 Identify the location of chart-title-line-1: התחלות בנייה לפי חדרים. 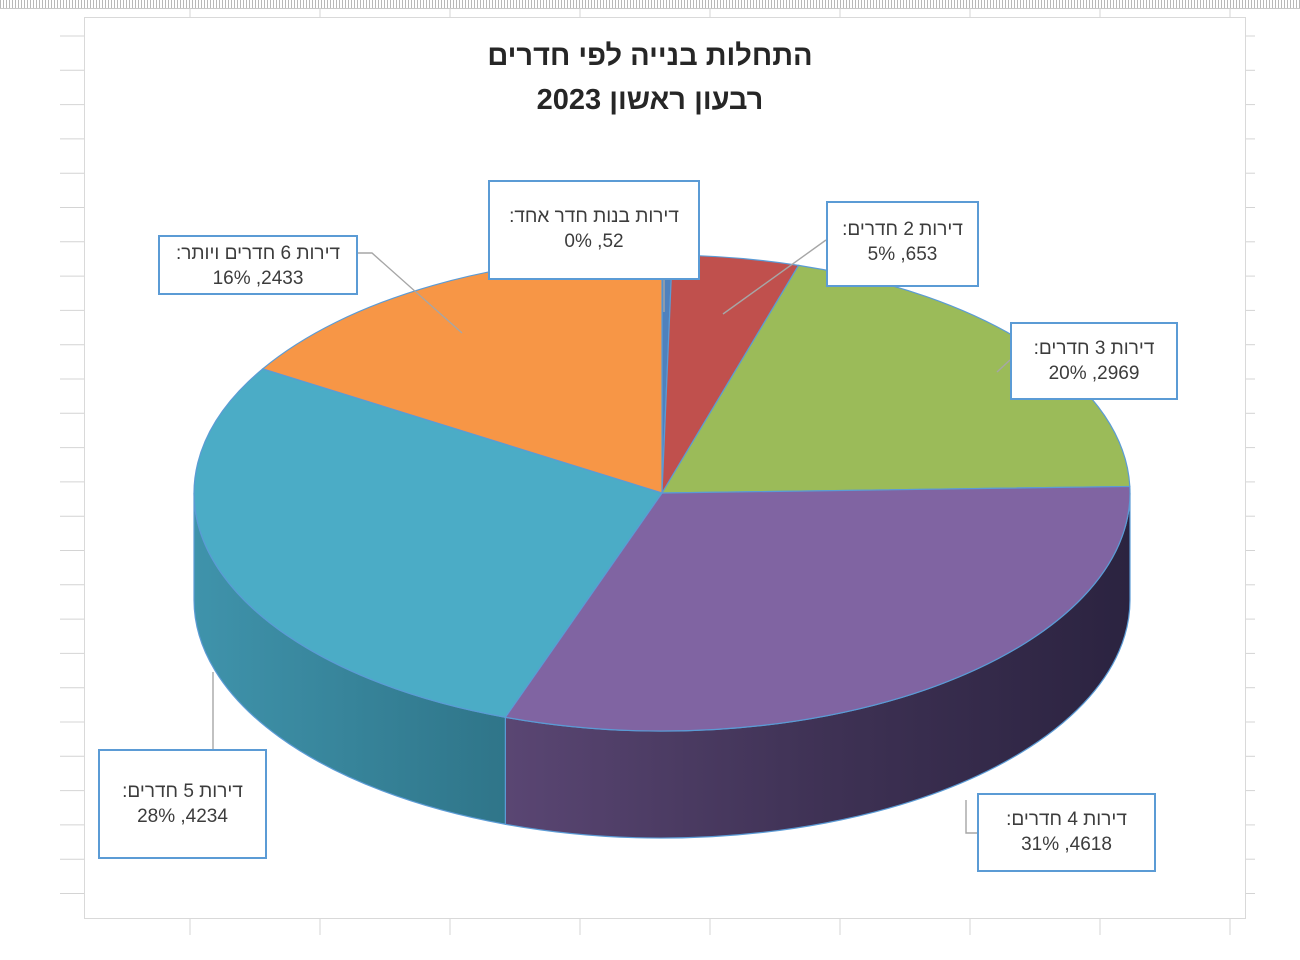
(650, 56).